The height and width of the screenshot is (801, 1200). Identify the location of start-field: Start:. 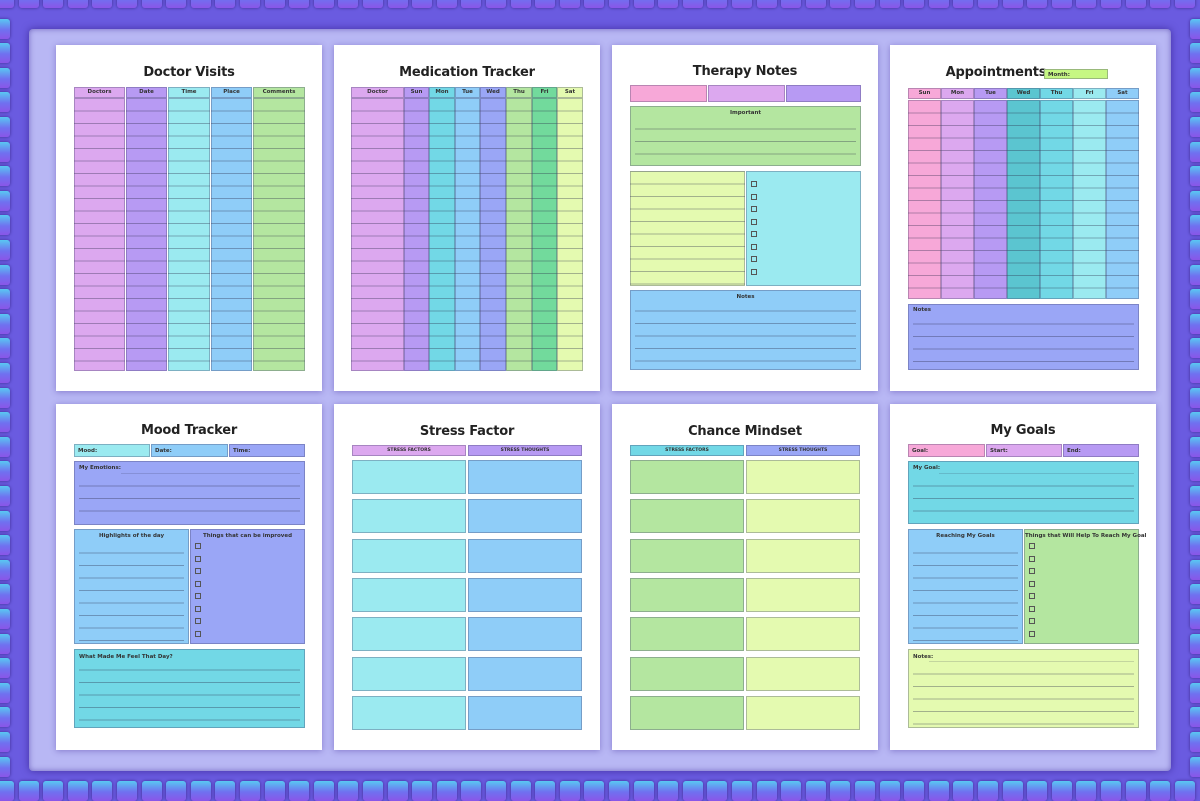
(1024, 450).